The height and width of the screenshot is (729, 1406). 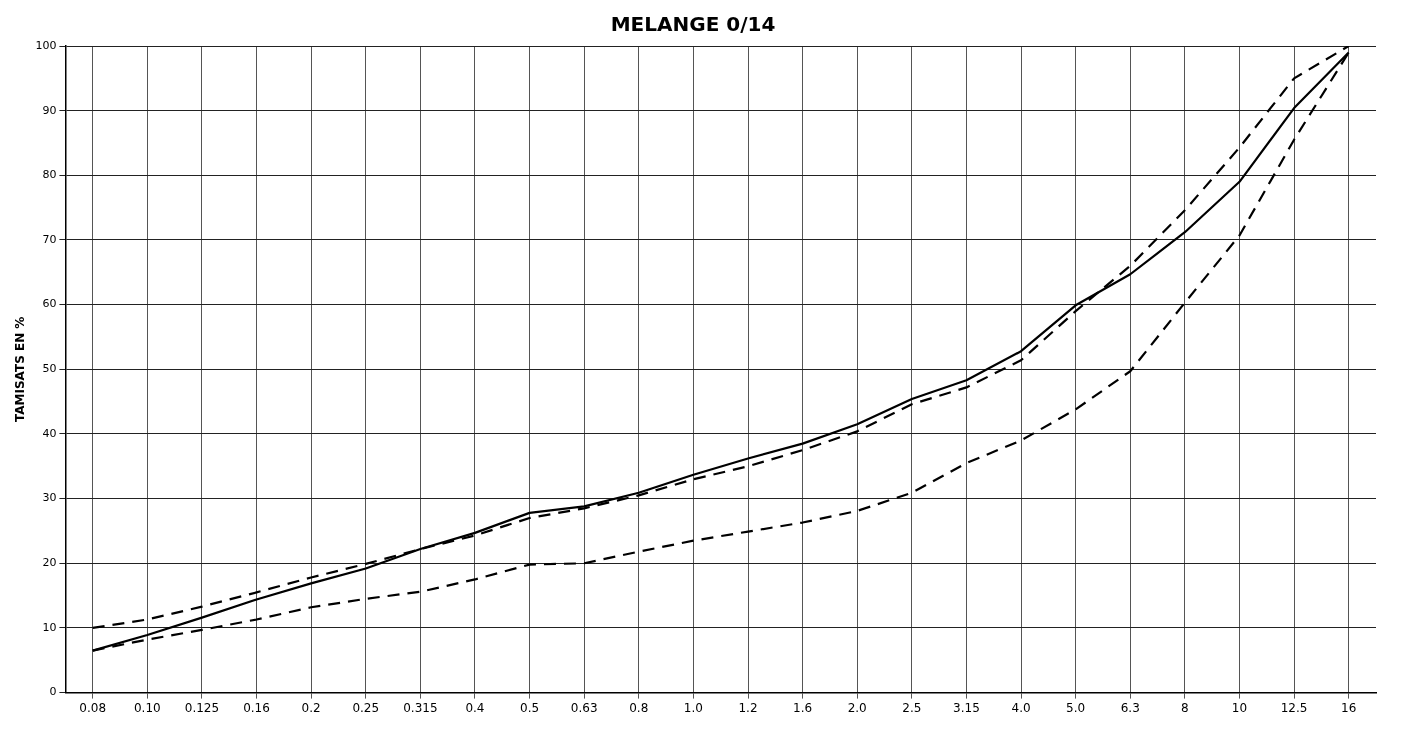 What do you see at coordinates (49, 563) in the screenshot?
I see `y-tick-label: 20` at bounding box center [49, 563].